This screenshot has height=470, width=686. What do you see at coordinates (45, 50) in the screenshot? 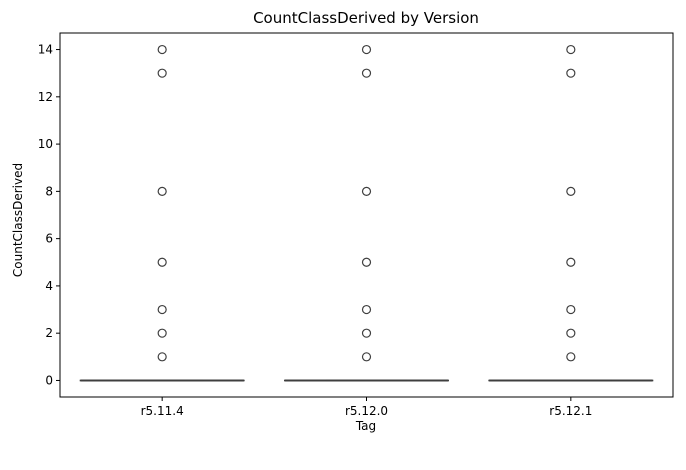
I see `y-tick-label: 14` at bounding box center [45, 50].